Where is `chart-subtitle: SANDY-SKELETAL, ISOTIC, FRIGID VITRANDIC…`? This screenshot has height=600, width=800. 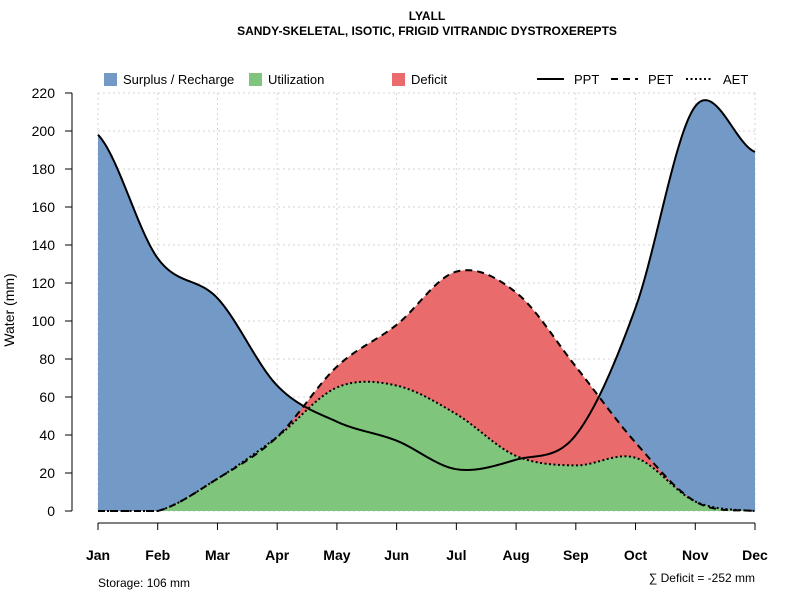 chart-subtitle: SANDY-SKELETAL, ISOTIC, FRIGID VITRANDIC… is located at coordinates (427, 31).